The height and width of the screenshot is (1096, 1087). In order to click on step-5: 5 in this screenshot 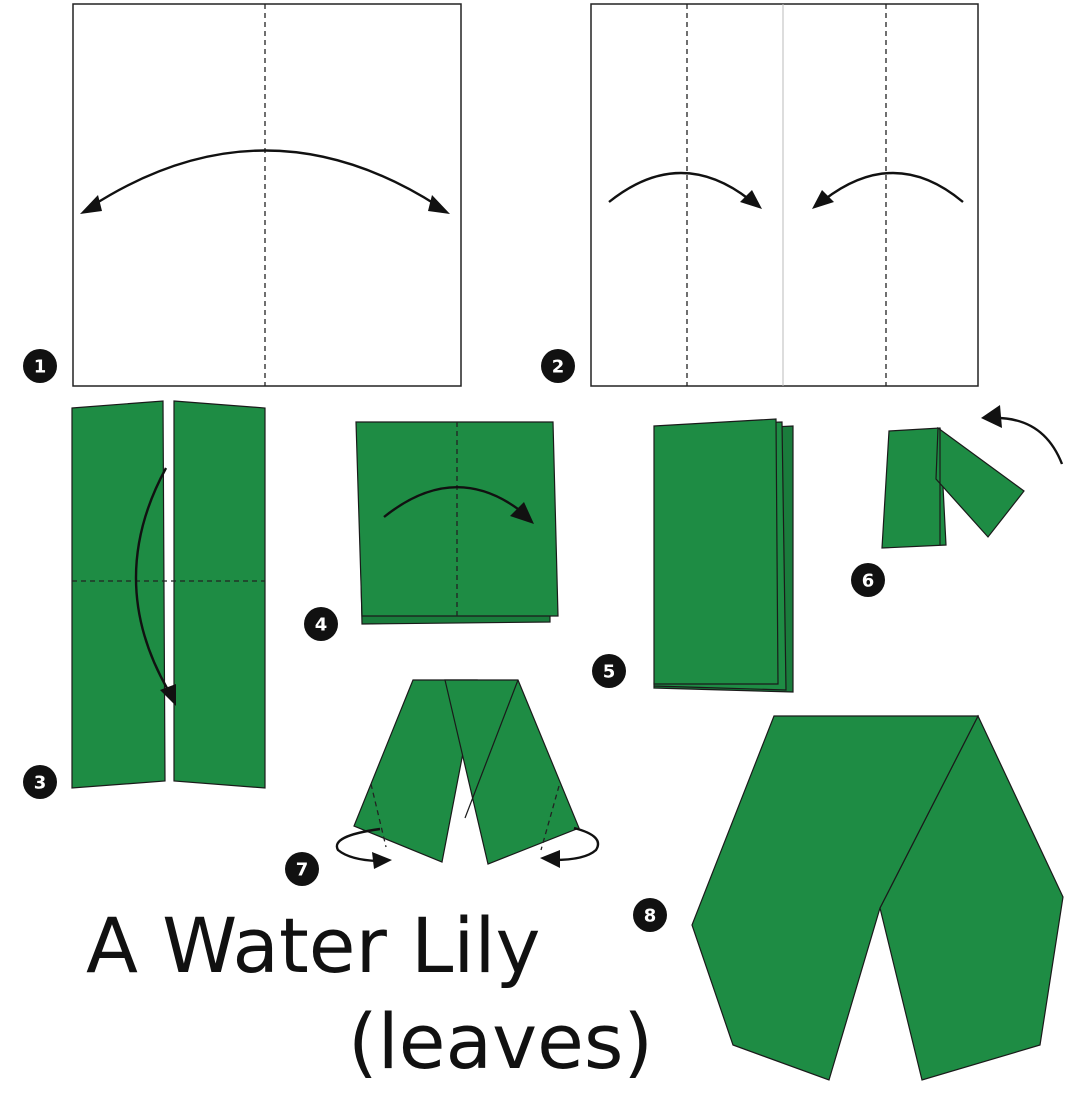, I will do `click(693, 555)`.